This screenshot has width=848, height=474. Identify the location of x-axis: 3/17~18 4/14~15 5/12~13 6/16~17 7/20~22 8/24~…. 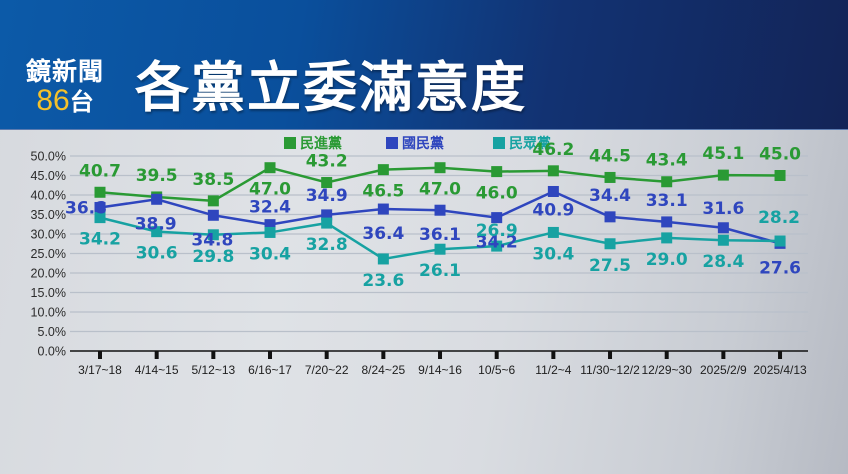
(439, 363).